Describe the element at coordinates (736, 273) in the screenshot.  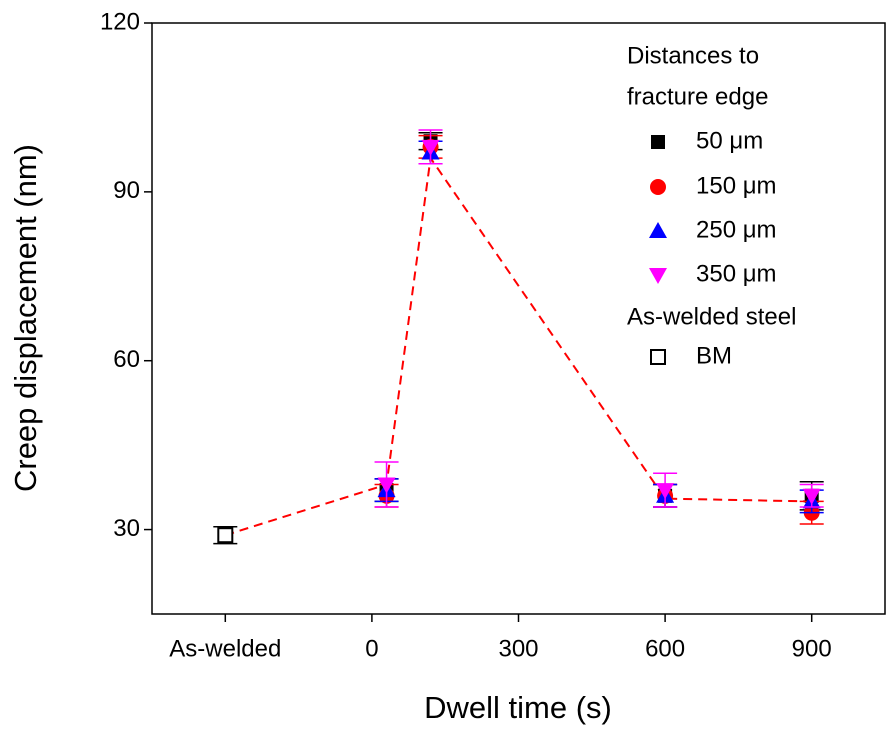
I see `legend-label: 350 μm` at that location.